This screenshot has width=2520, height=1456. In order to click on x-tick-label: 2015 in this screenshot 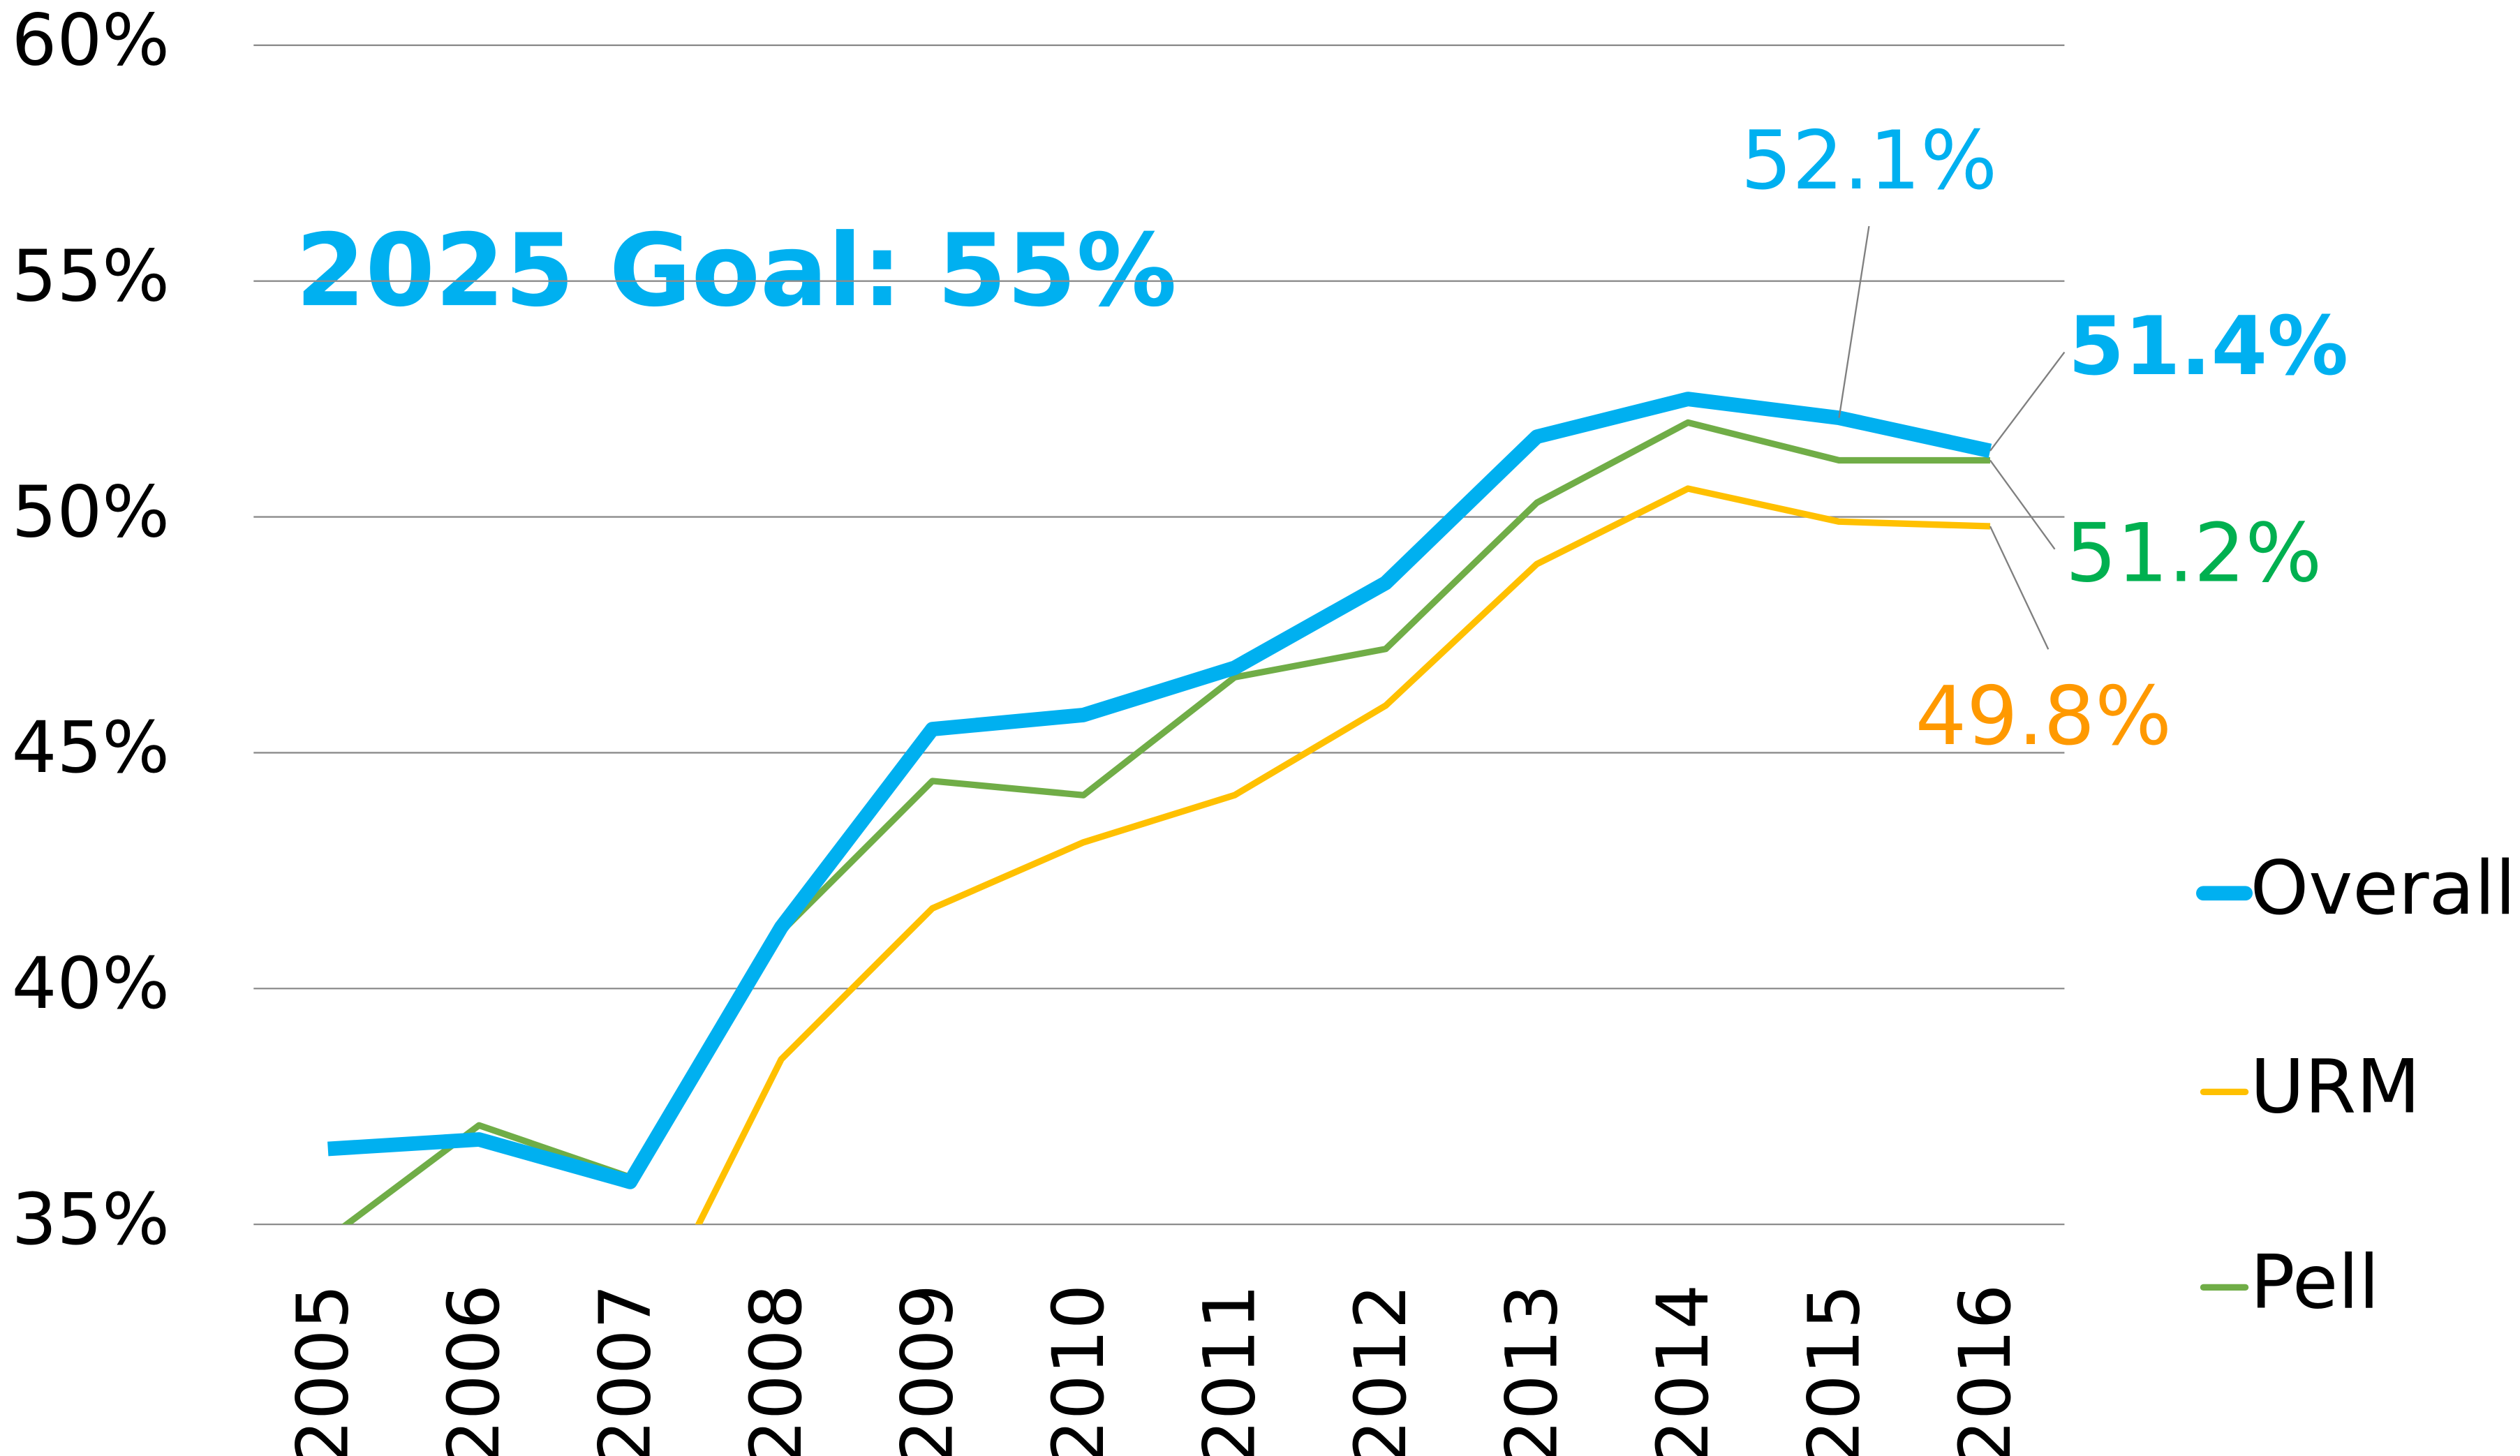, I will do `click(1834, 1370)`.